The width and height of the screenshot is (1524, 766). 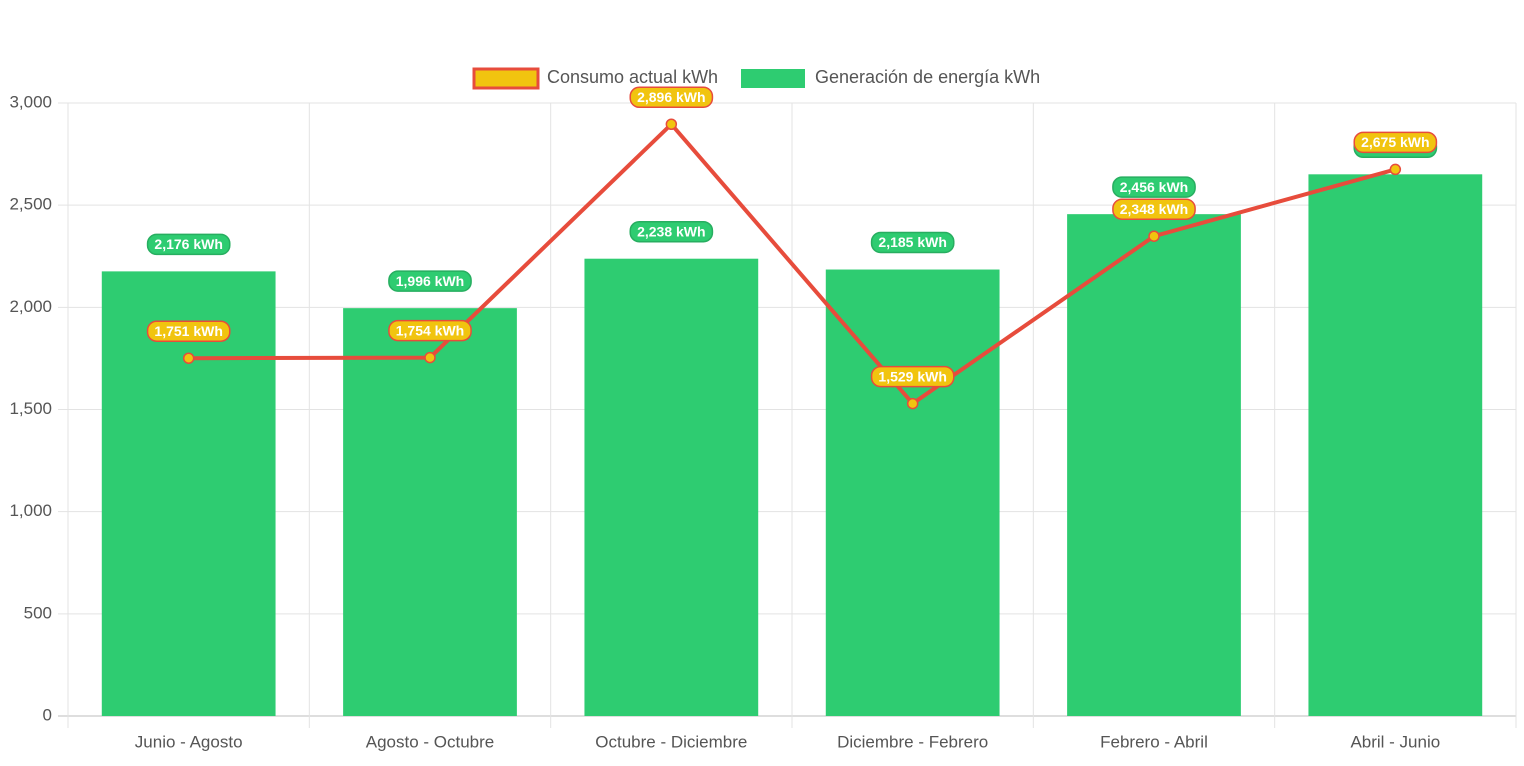 What do you see at coordinates (38, 612) in the screenshot?
I see `y-tick-label: 500` at bounding box center [38, 612].